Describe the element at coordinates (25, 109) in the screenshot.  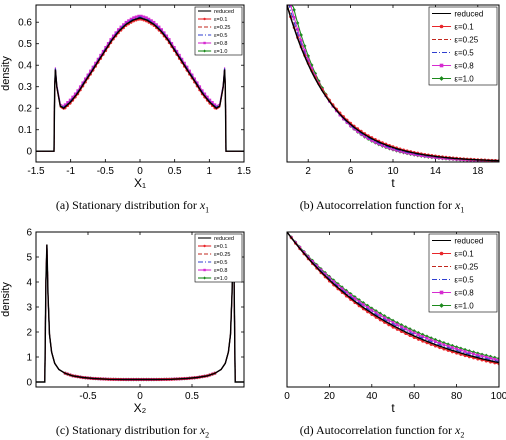
I see `y-tick-label: 0.2` at that location.